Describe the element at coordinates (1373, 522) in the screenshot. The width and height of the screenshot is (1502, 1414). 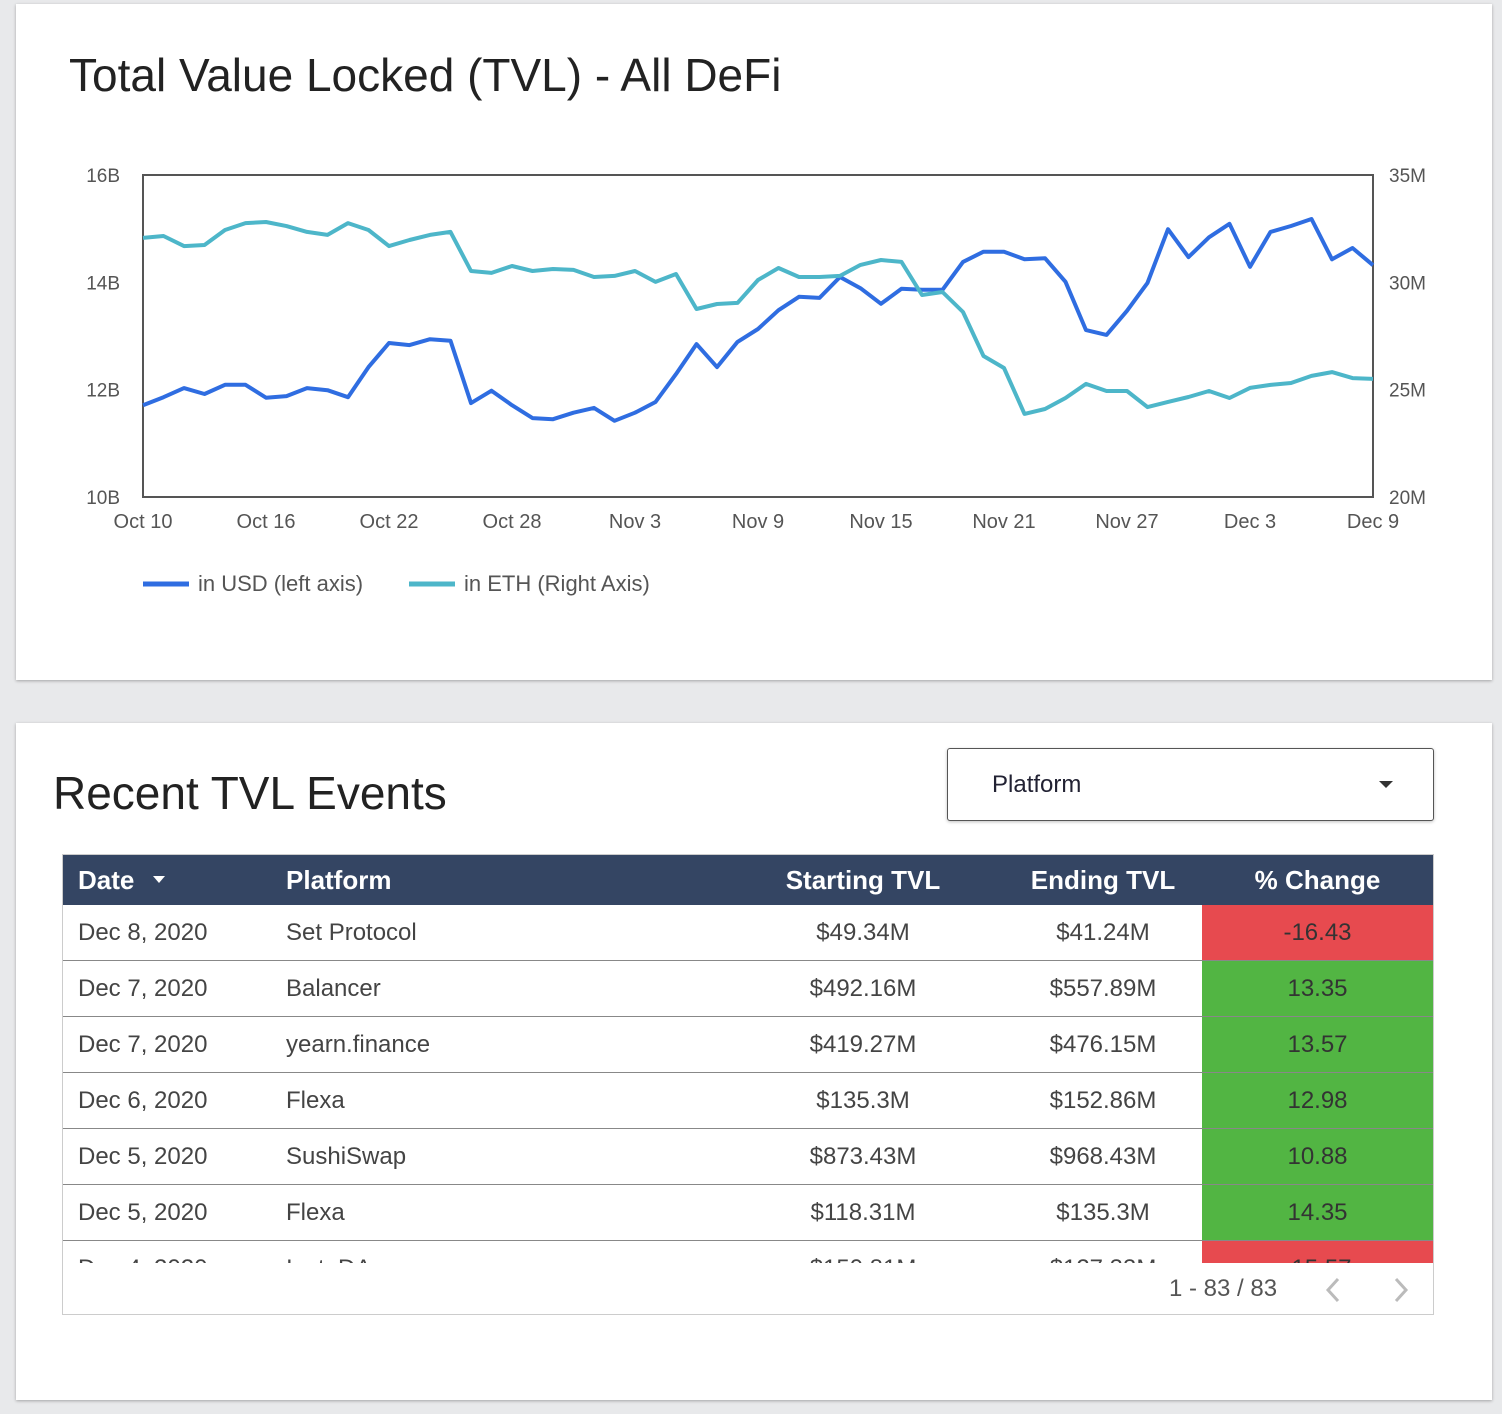
I see `x-tick-label: Dec 9` at that location.